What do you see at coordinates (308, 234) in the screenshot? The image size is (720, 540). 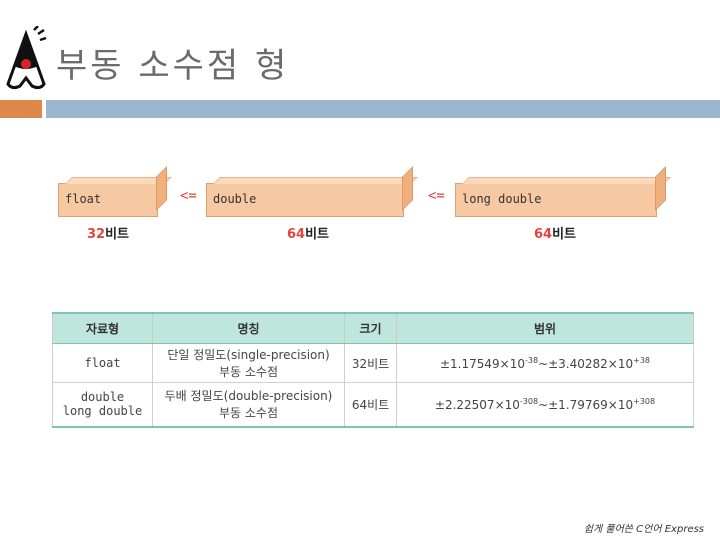 I see `double-bits: 64비트` at bounding box center [308, 234].